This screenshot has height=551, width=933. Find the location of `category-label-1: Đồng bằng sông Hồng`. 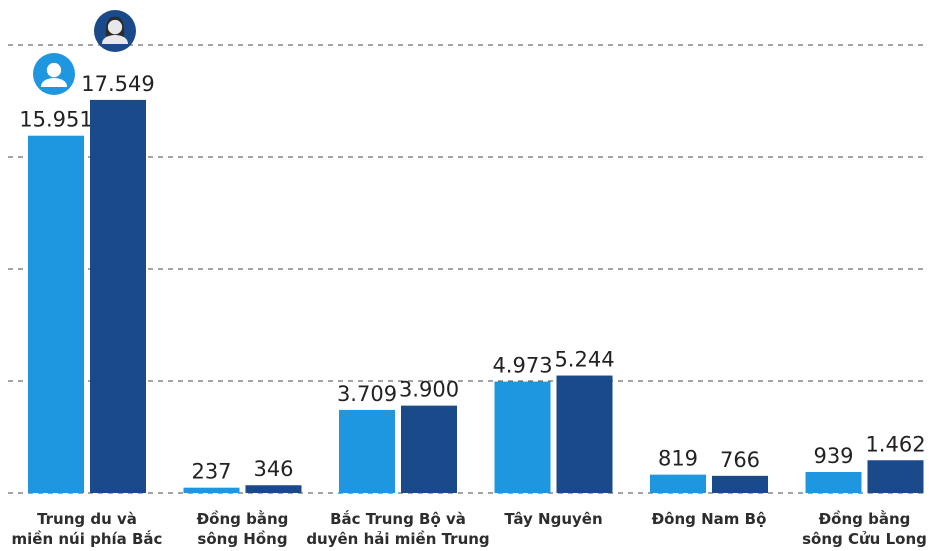

category-label-1: Đồng bằng sông Hồng is located at coordinates (243, 528).